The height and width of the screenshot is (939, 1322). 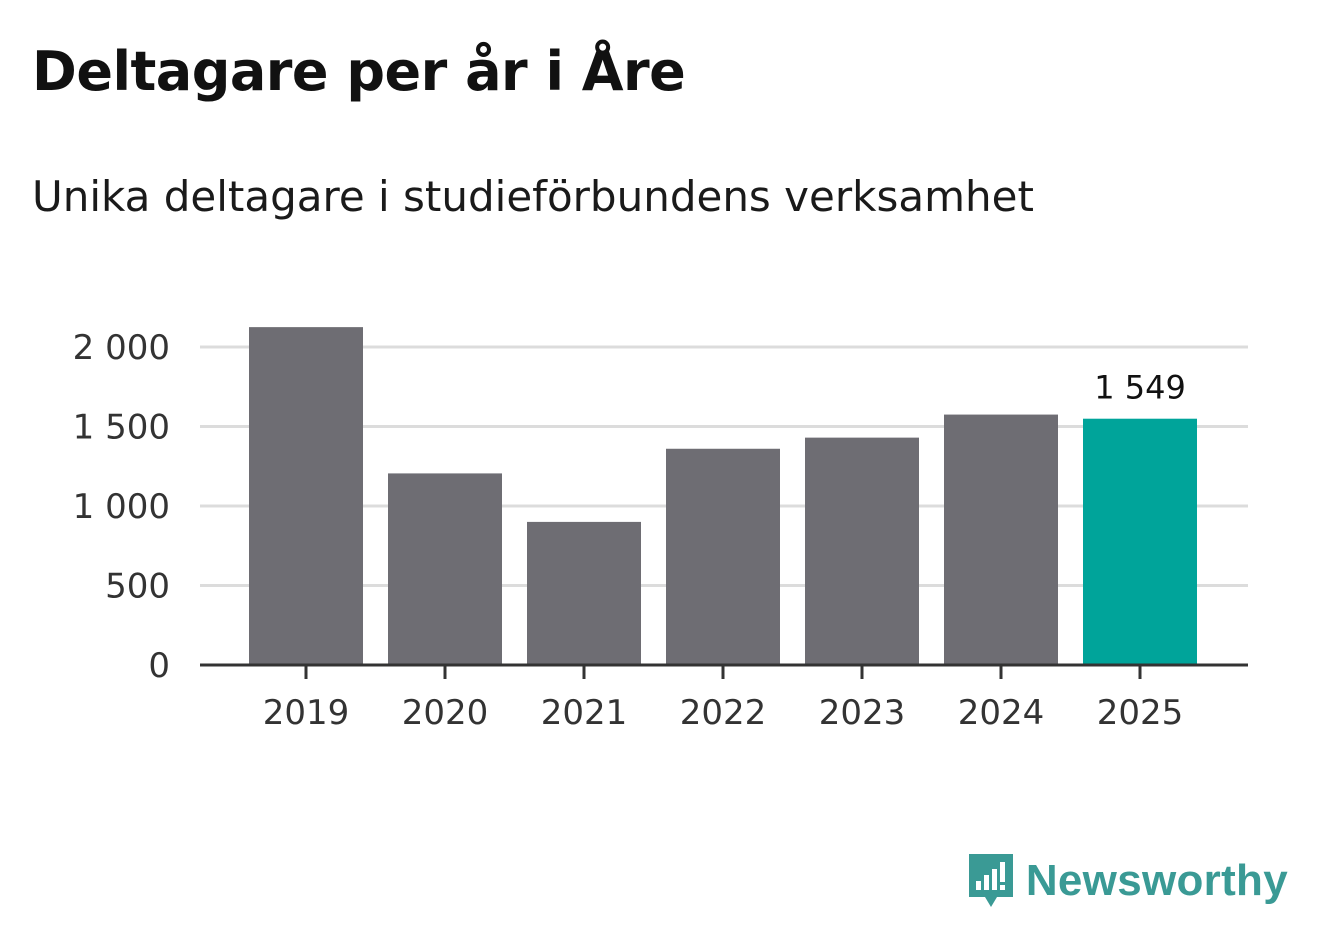 What do you see at coordinates (445, 569) in the screenshot?
I see `bar-2020` at bounding box center [445, 569].